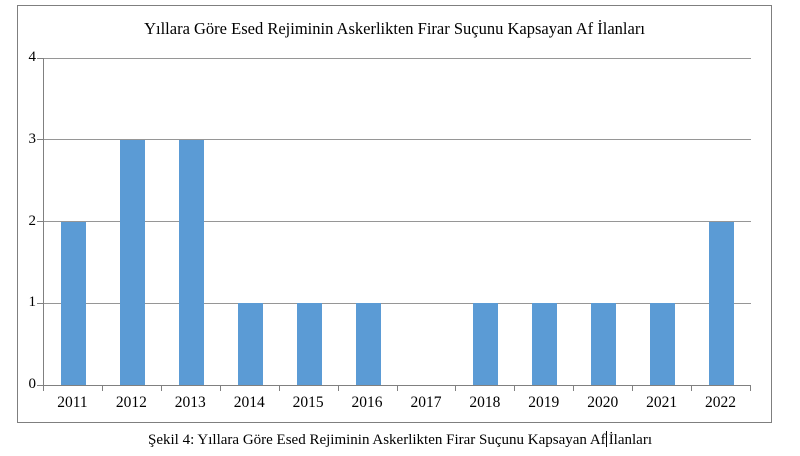  Describe the element at coordinates (132, 262) in the screenshot. I see `bar-2012` at that location.